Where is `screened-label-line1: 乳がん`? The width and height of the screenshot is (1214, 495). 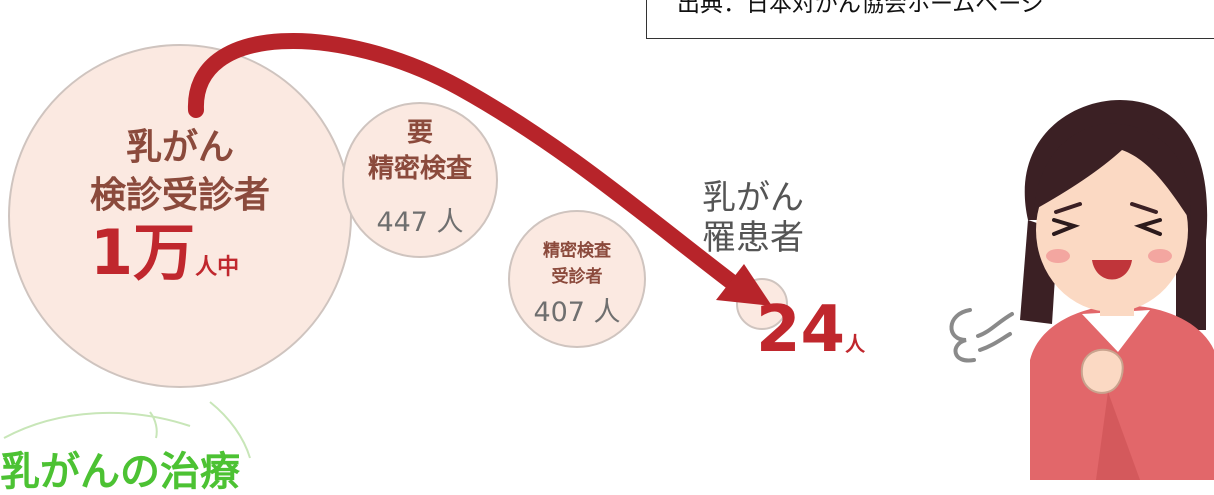
screened-label-line1: 乳がん is located at coordinates (179, 147).